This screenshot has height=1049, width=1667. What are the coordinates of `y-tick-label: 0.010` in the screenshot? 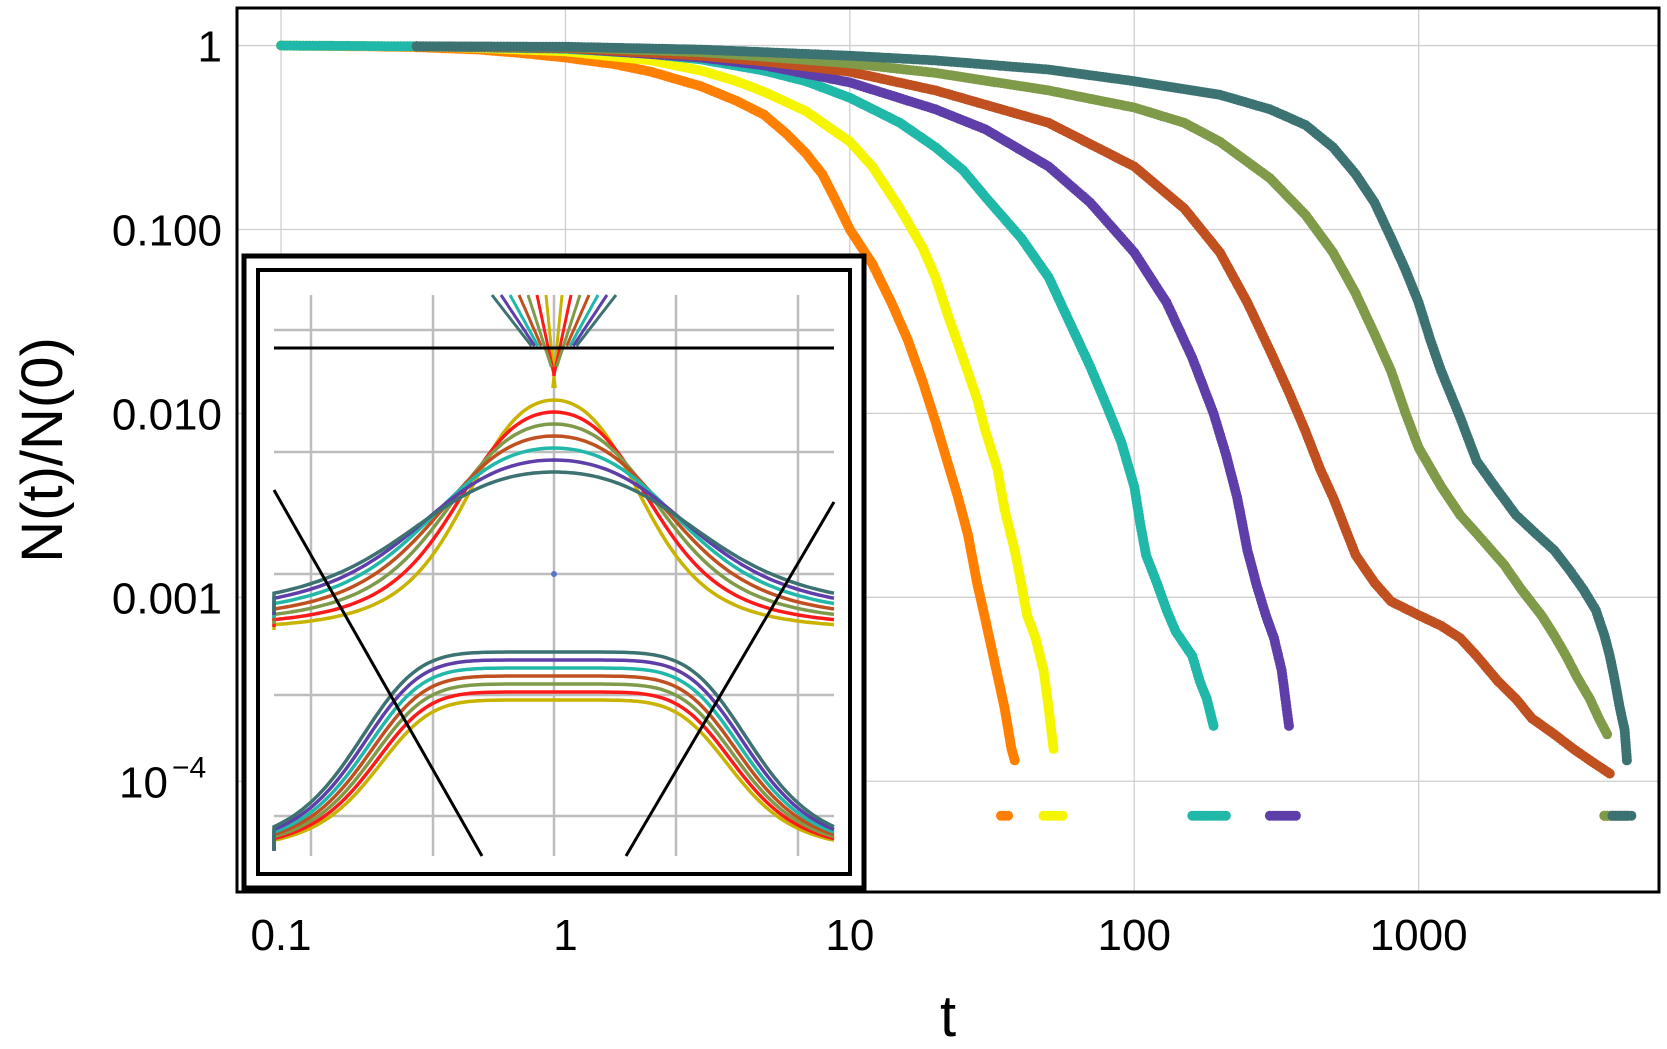 It's located at (167, 414).